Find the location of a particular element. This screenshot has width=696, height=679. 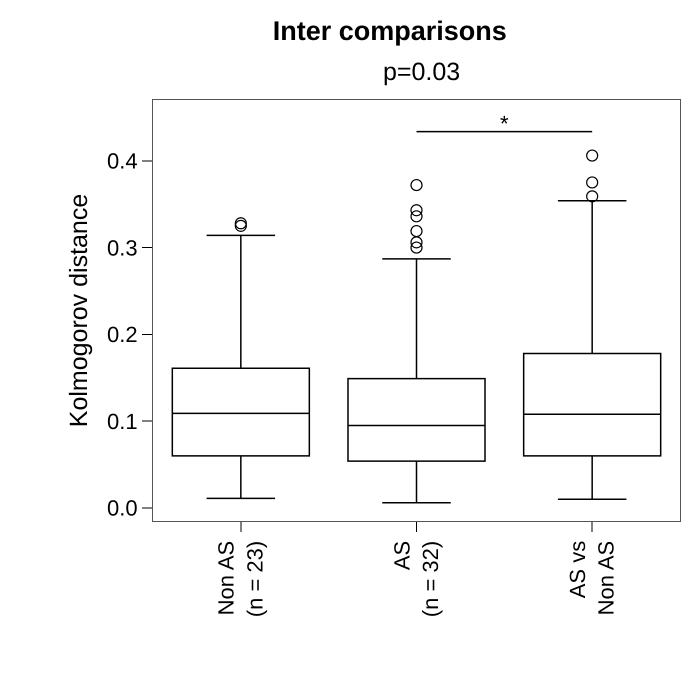

y-tick-label: 0.2 is located at coordinates (122, 335).